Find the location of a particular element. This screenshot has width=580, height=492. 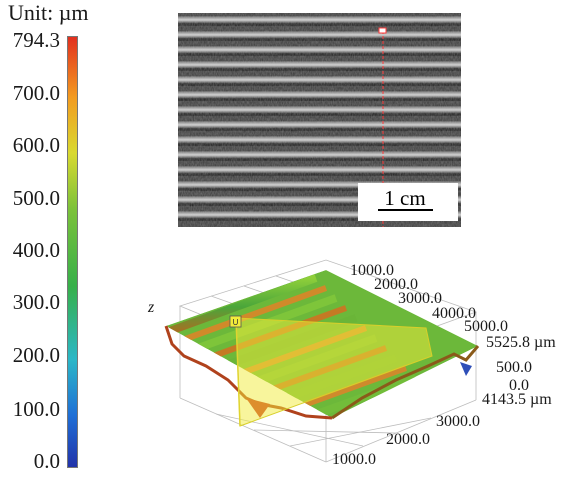

surface-marker-label: U is located at coordinates (236, 322).